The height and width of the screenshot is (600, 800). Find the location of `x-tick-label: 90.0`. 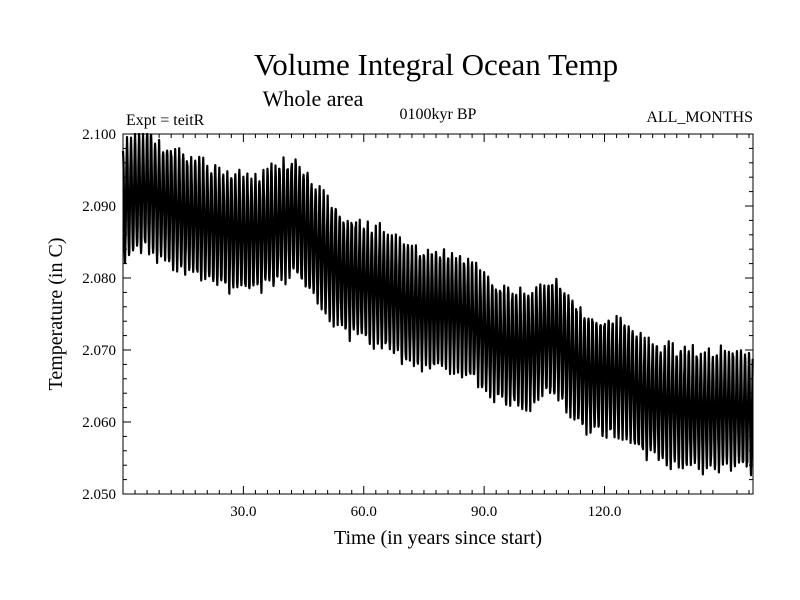

x-tick-label: 90.0 is located at coordinates (484, 512).